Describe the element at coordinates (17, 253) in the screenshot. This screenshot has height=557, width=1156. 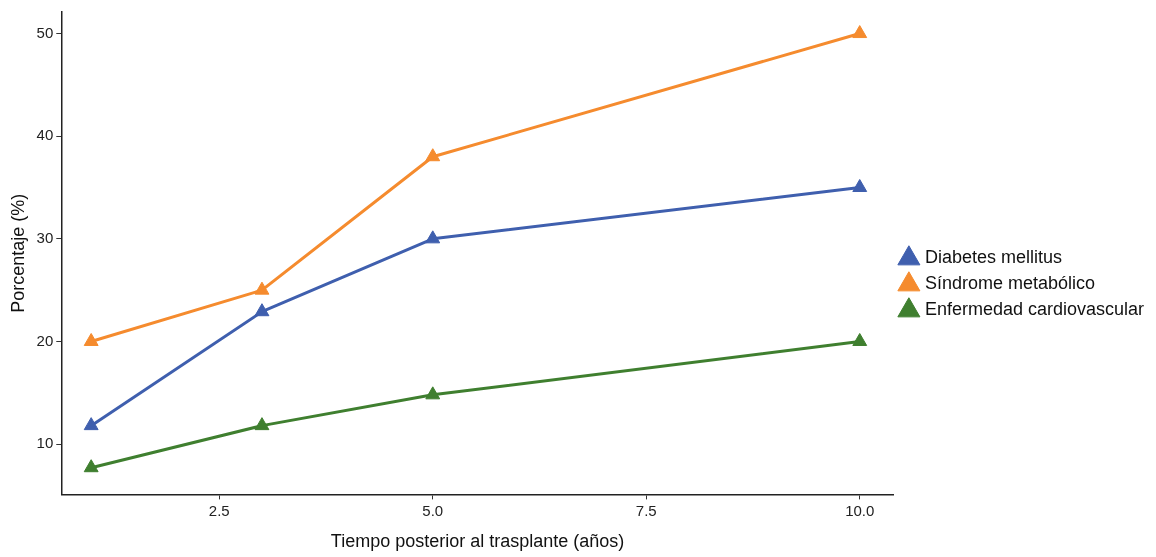
I see `y-axis-title: Porcentaje (%)` at that location.